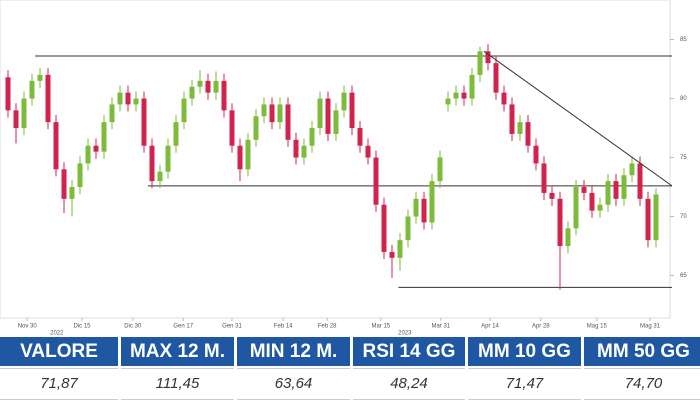  I want to click on x-tick-label: Mar 15, so click(380, 327).